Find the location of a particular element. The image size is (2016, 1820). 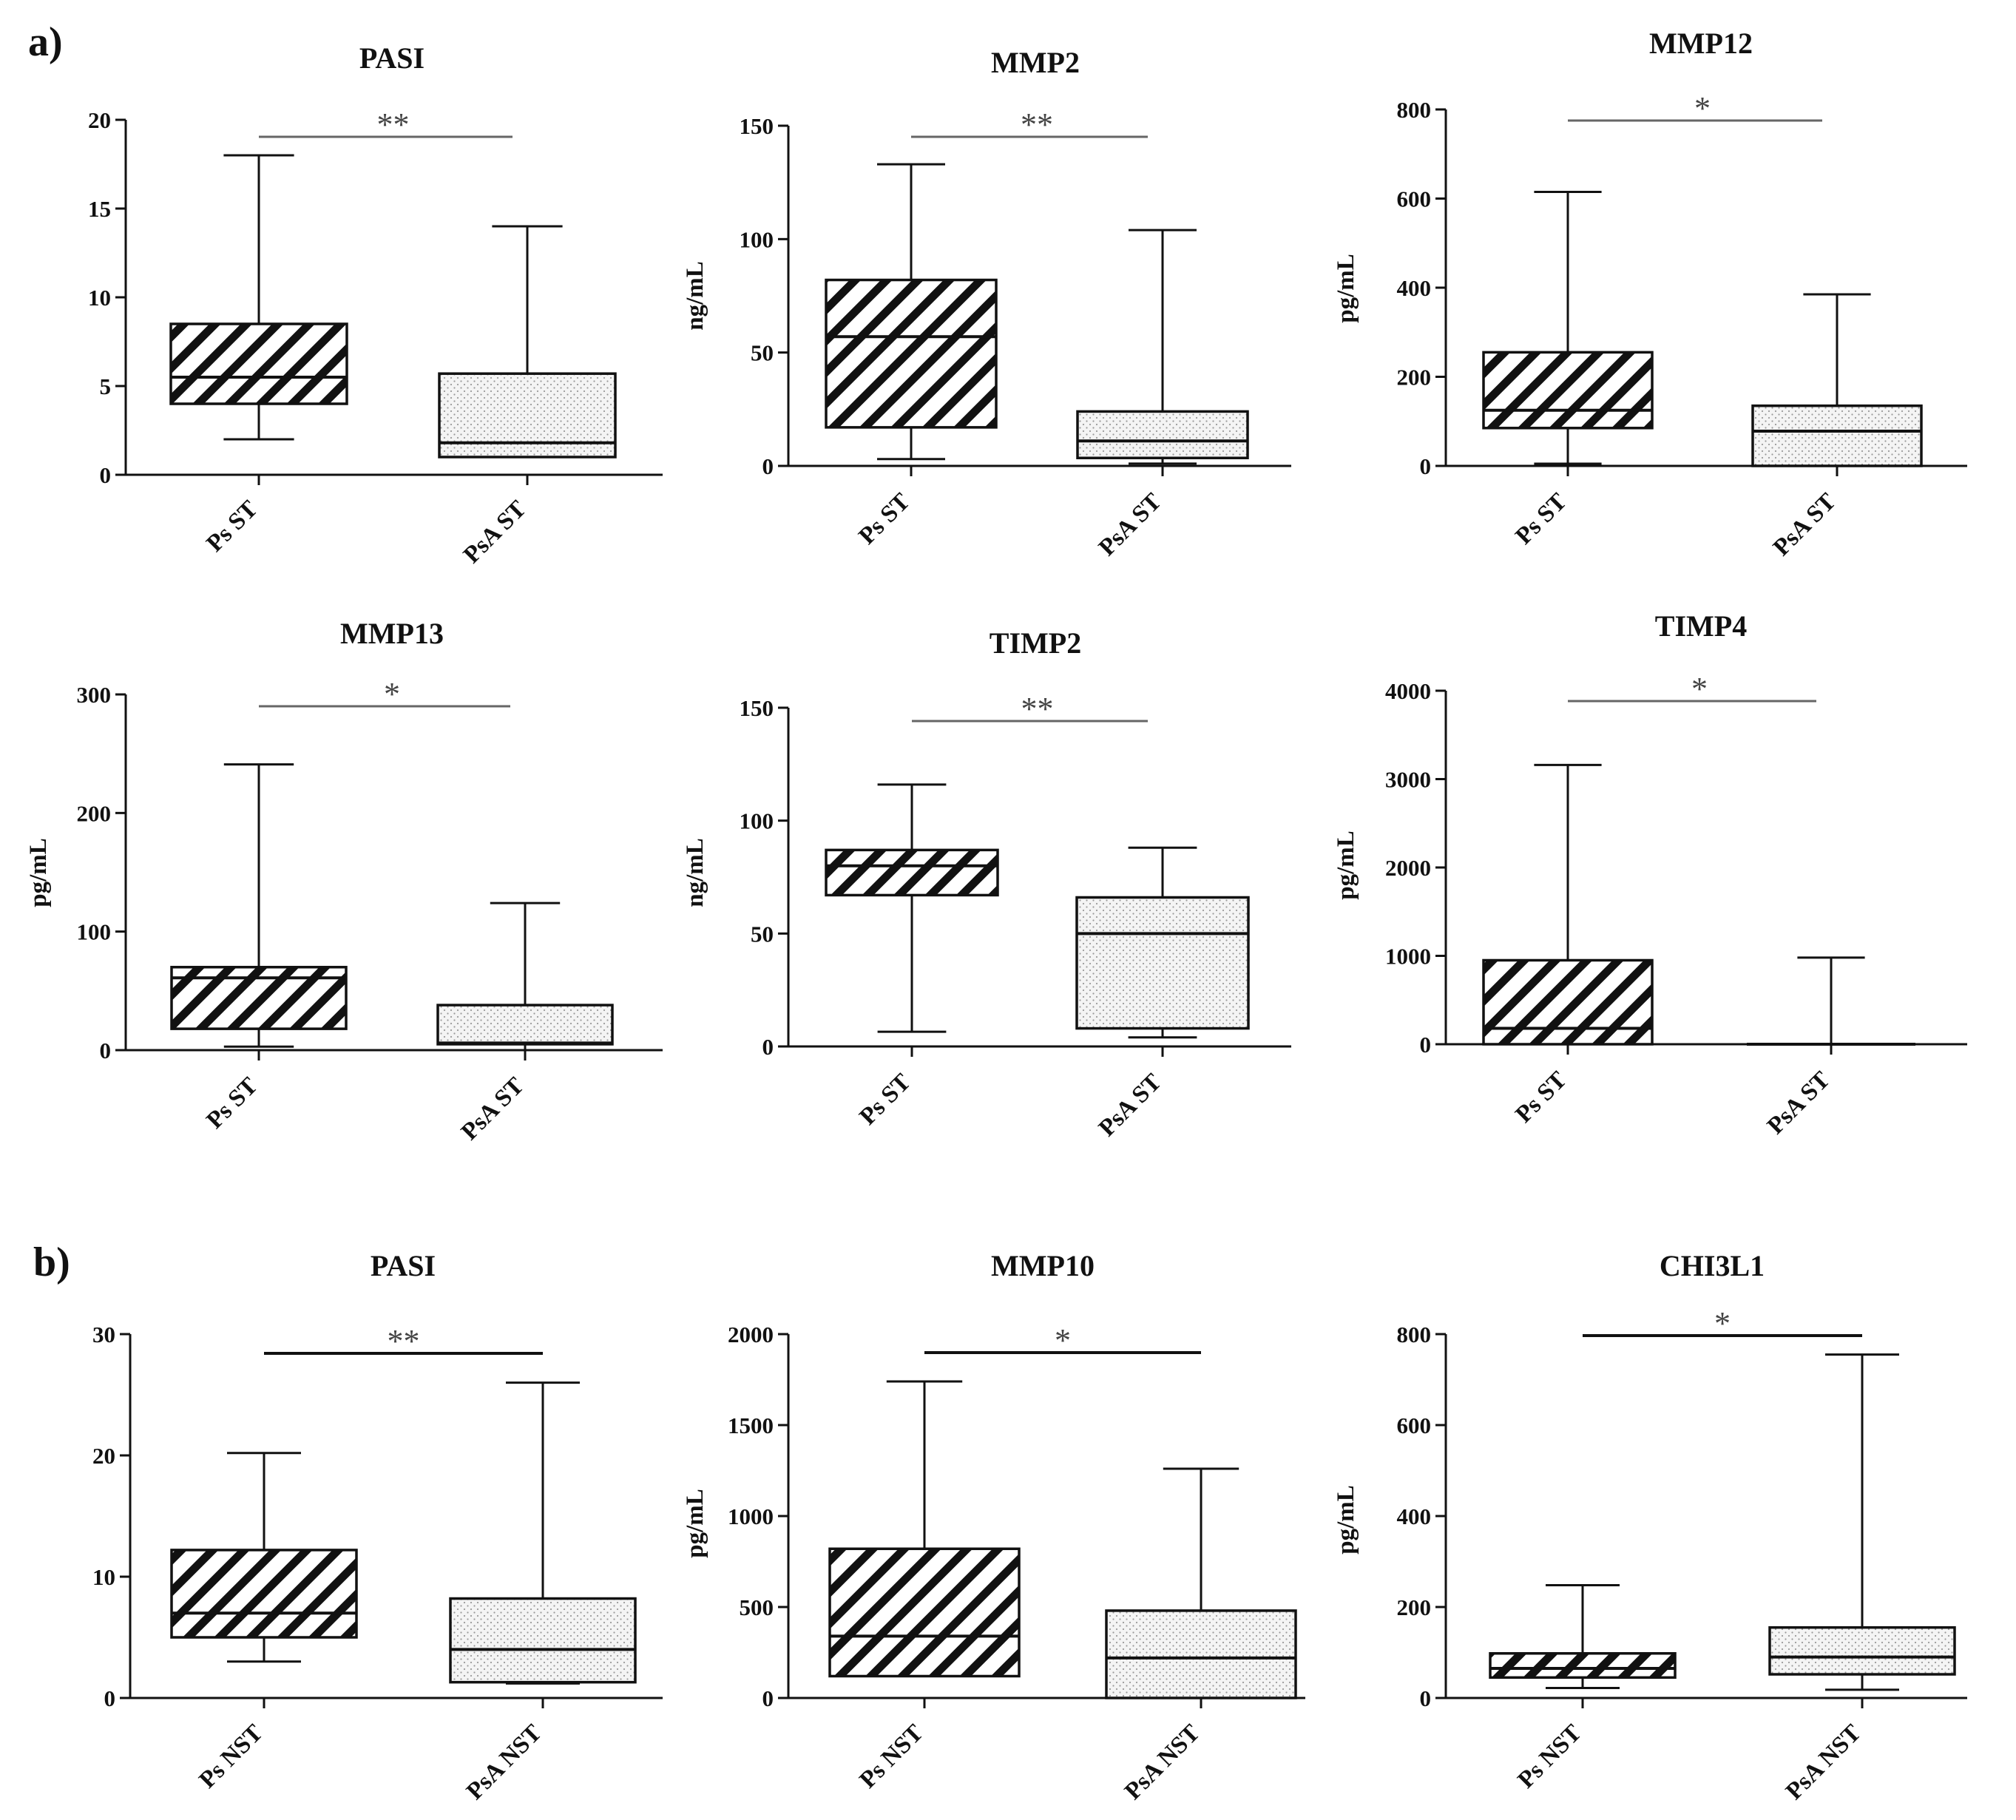

chart-title: CHI3L1 is located at coordinates (1713, 1266).